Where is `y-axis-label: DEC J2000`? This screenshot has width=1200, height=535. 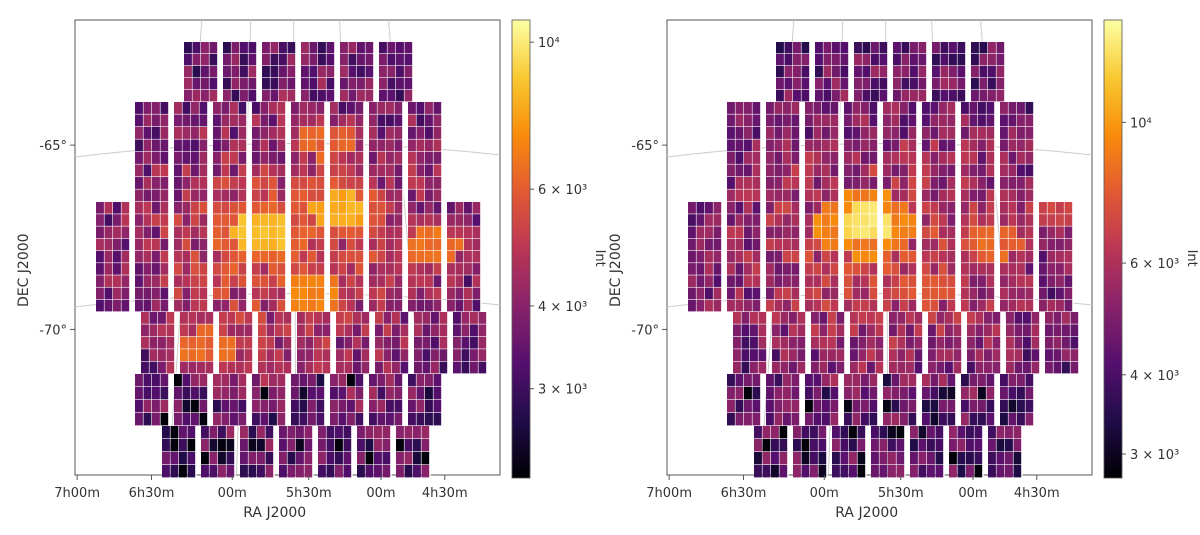
y-axis-label: DEC J2000 is located at coordinates (616, 270).